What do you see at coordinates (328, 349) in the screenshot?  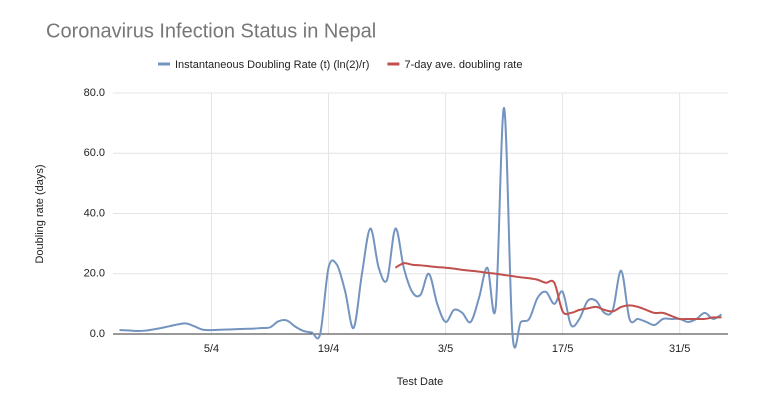 I see `x-tick-label: 19/4` at bounding box center [328, 349].